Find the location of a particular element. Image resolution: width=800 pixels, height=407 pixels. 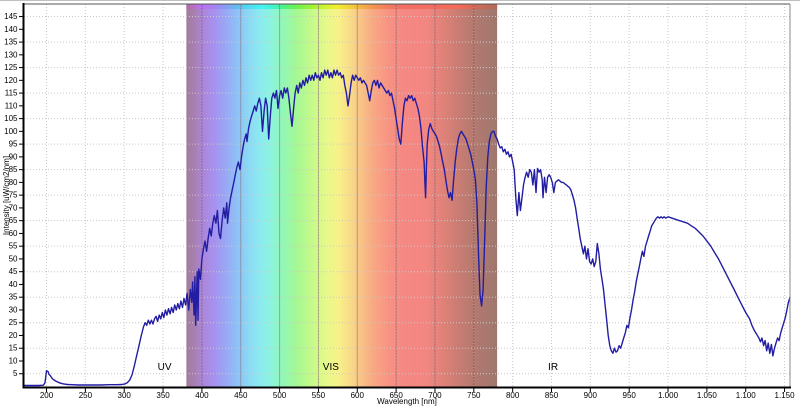

region-label-vis: VIS is located at coordinates (330, 367).